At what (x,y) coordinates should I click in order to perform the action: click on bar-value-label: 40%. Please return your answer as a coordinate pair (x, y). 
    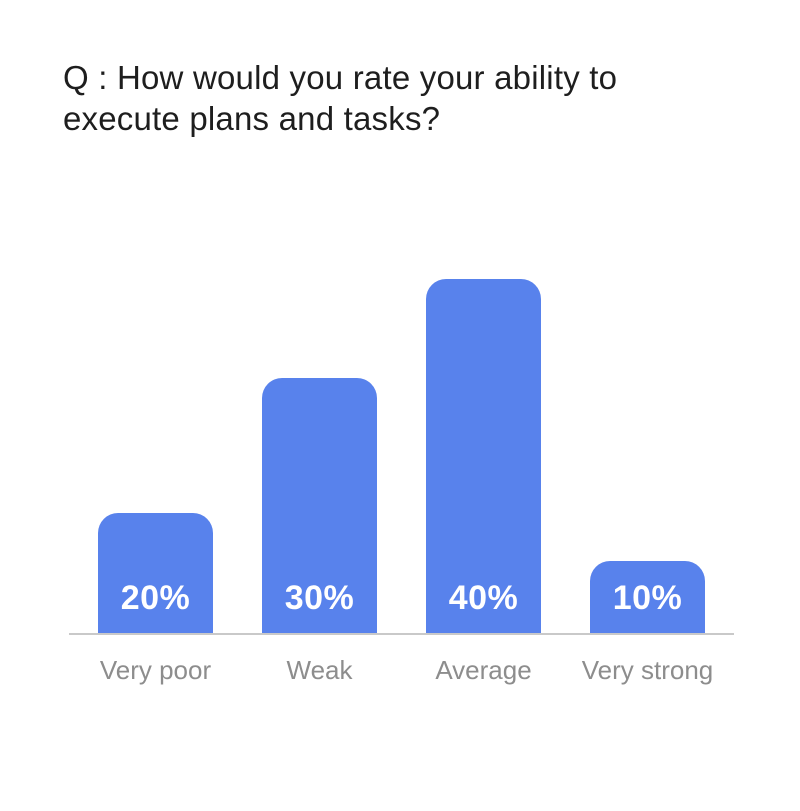
    Looking at the image, I should click on (483, 598).